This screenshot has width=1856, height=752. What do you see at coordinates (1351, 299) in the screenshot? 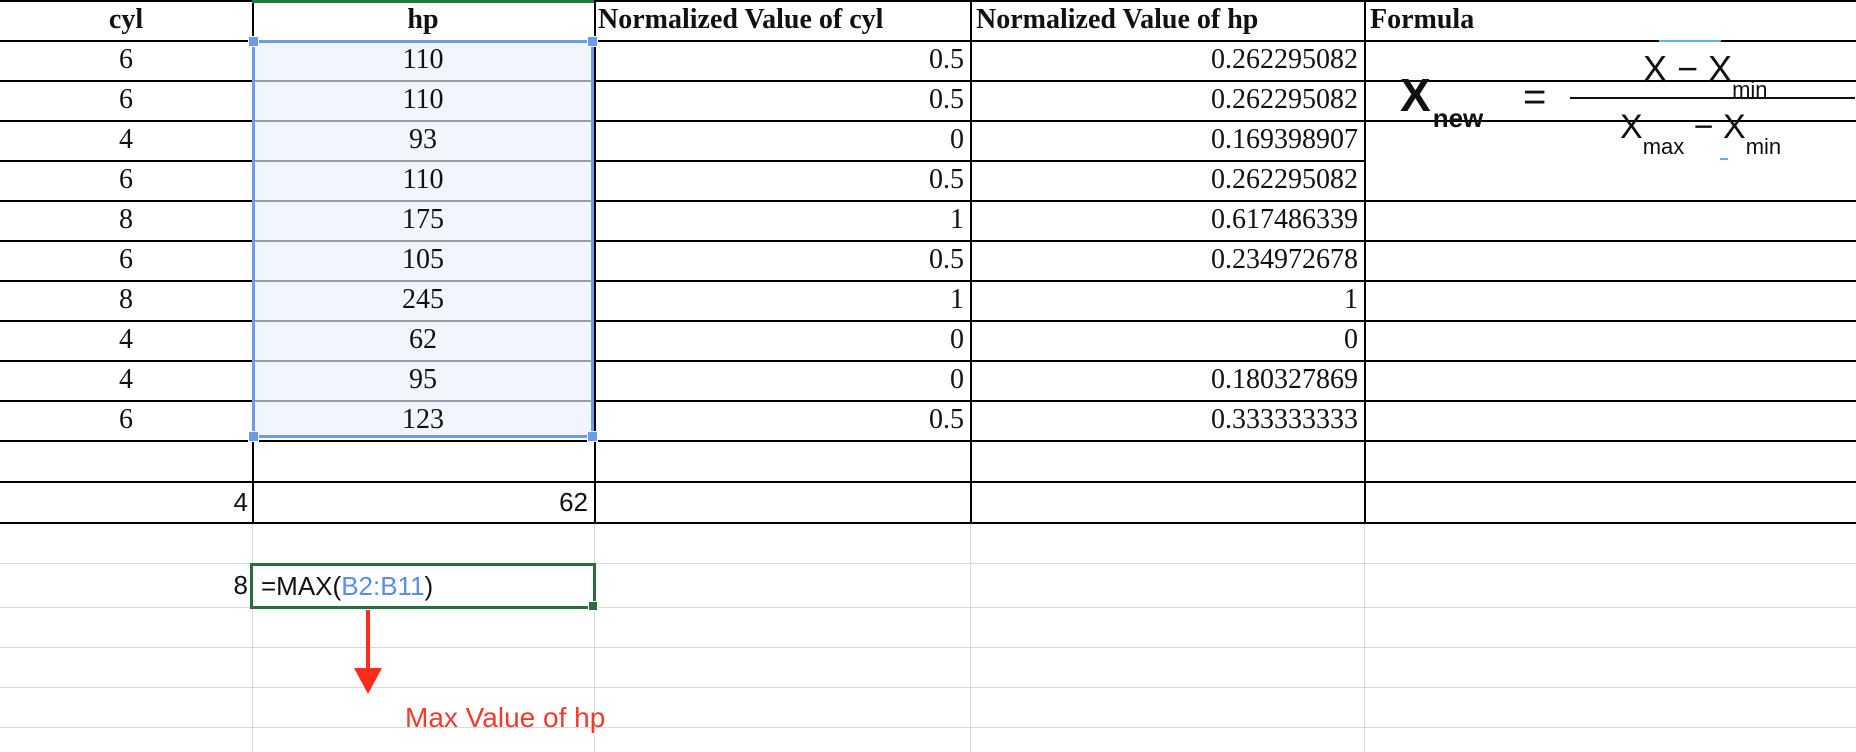
I see `cell-norm-hp: 1` at bounding box center [1351, 299].